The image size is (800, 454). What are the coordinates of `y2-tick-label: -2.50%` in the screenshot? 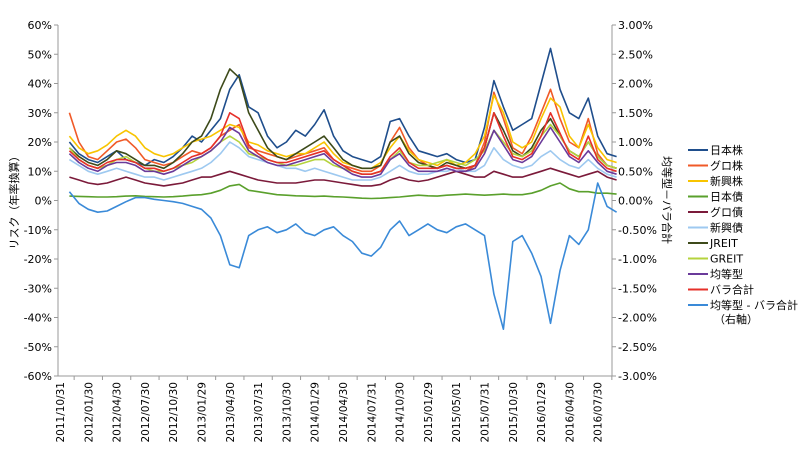 It's located at (637, 347).